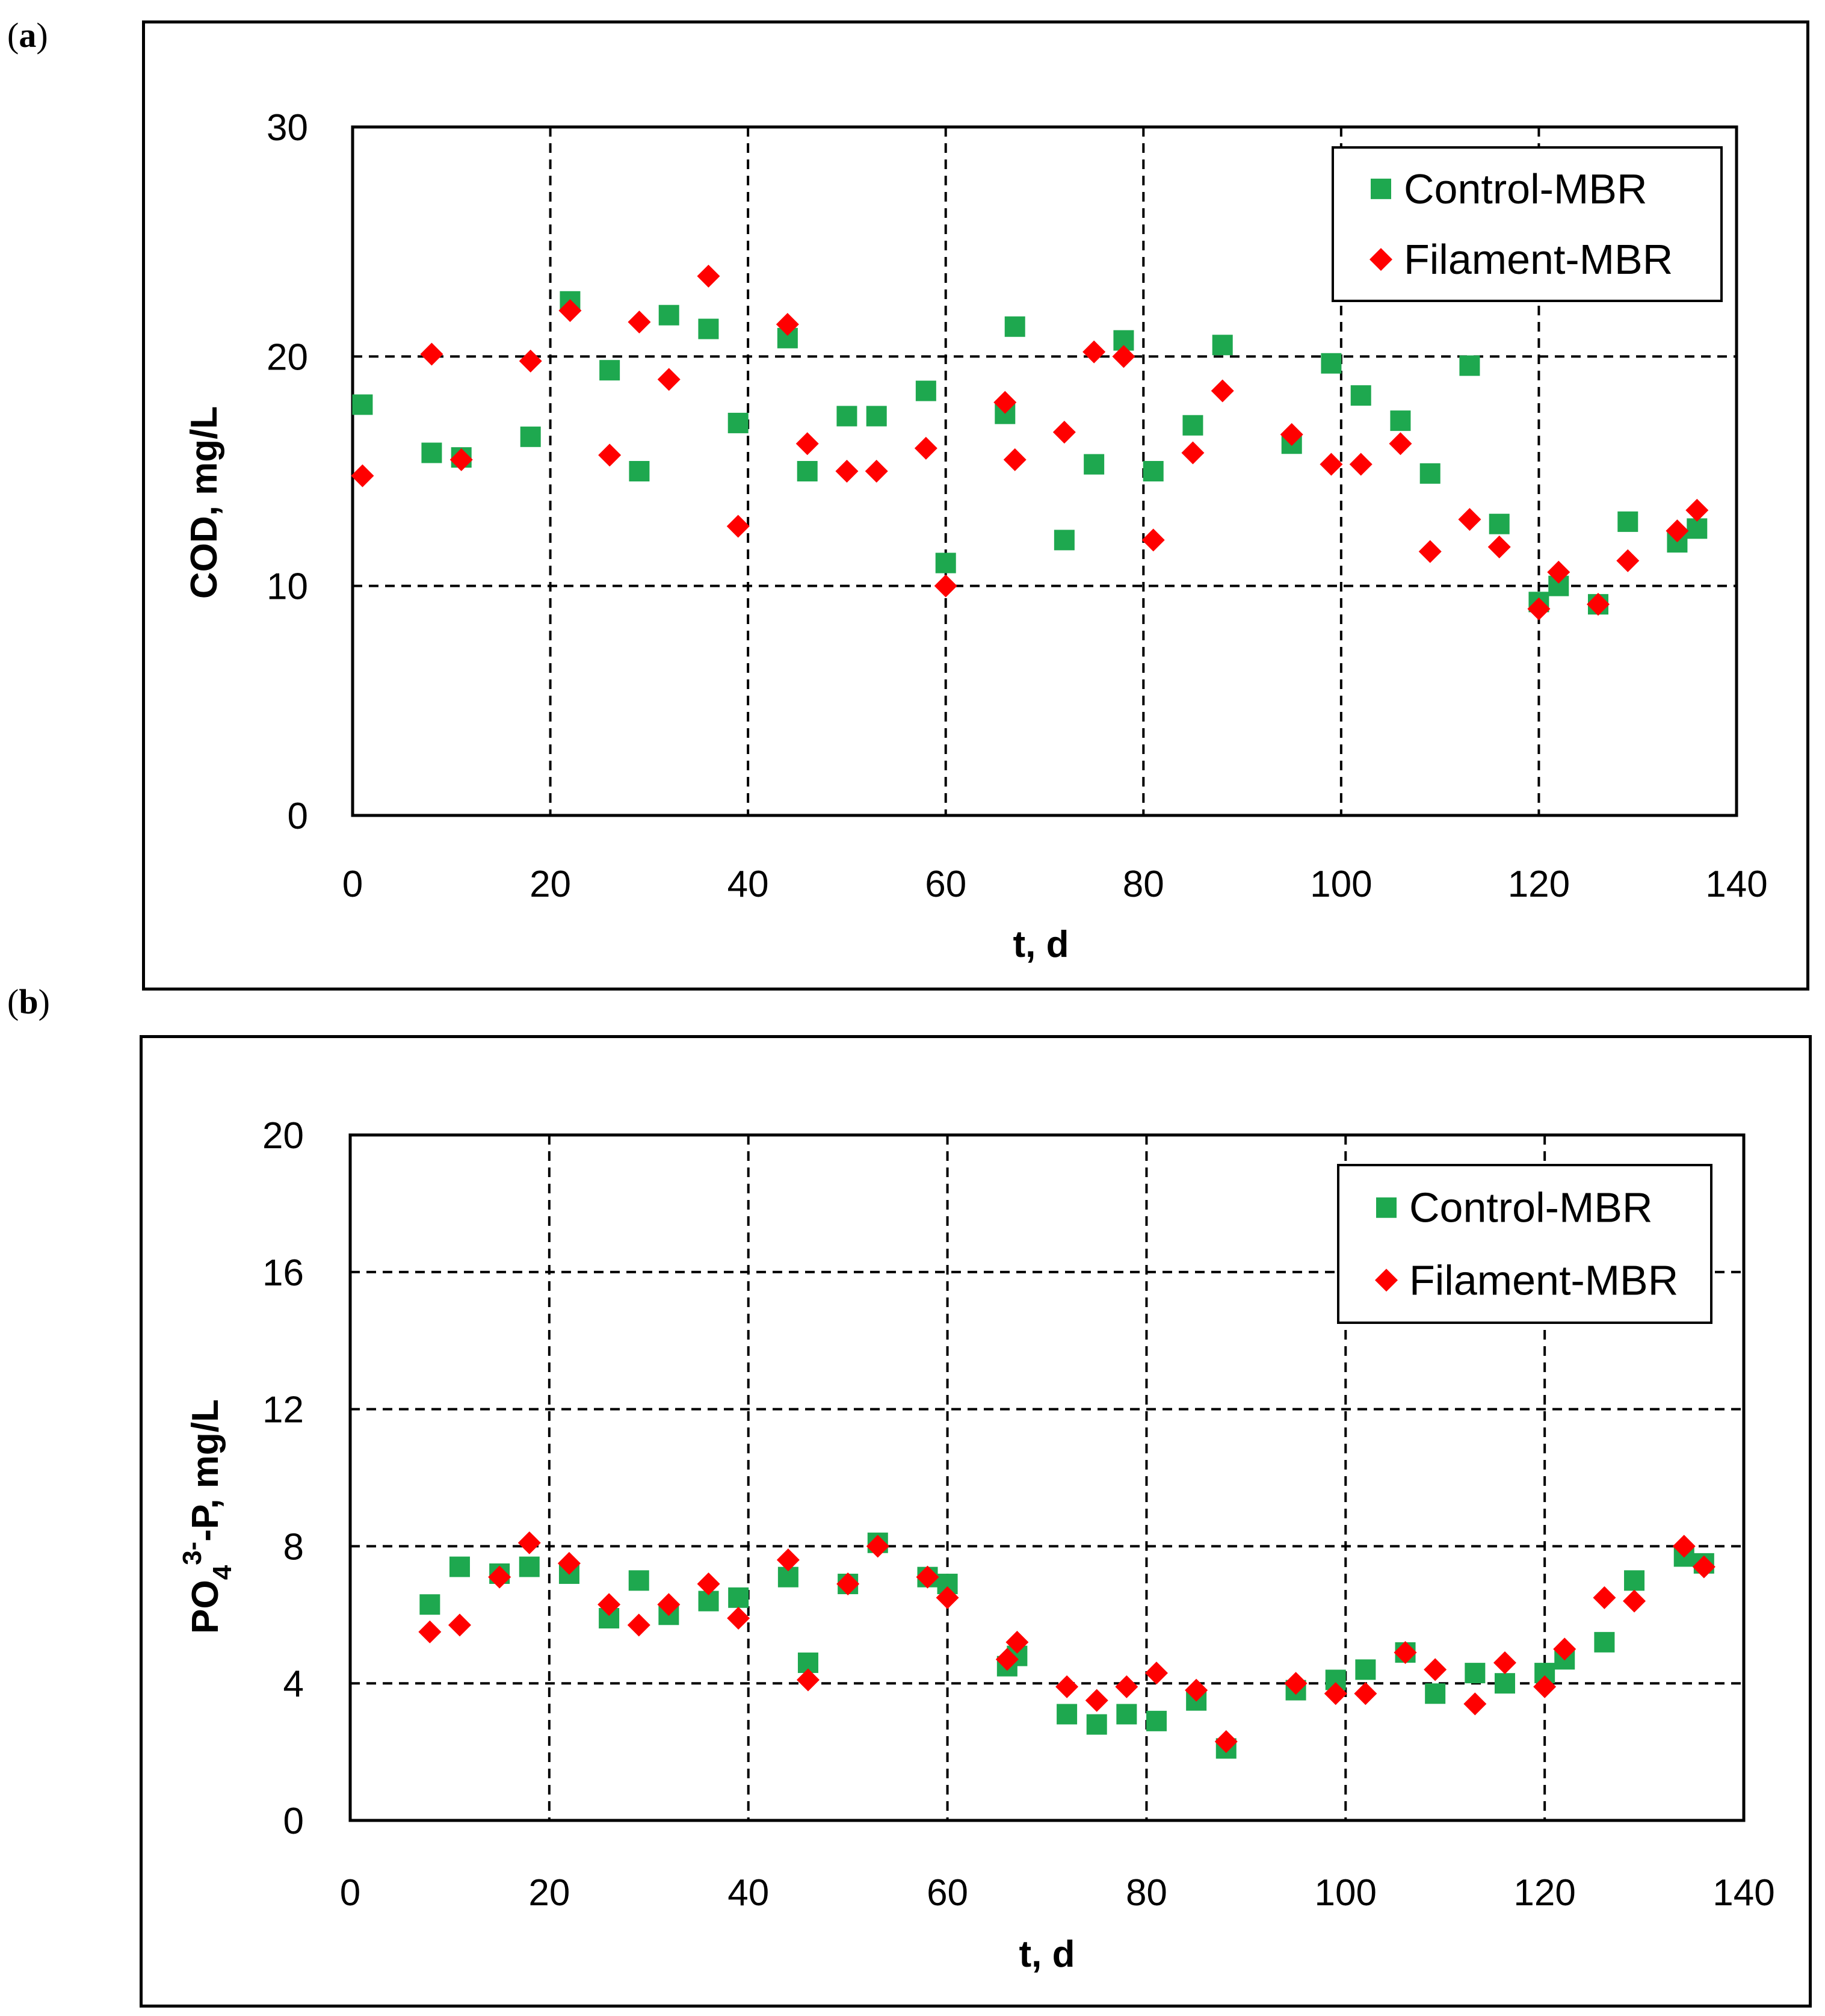 This screenshot has width=1825, height=2016. What do you see at coordinates (283, 1273) in the screenshot?
I see `y-tick-label: 16` at bounding box center [283, 1273].